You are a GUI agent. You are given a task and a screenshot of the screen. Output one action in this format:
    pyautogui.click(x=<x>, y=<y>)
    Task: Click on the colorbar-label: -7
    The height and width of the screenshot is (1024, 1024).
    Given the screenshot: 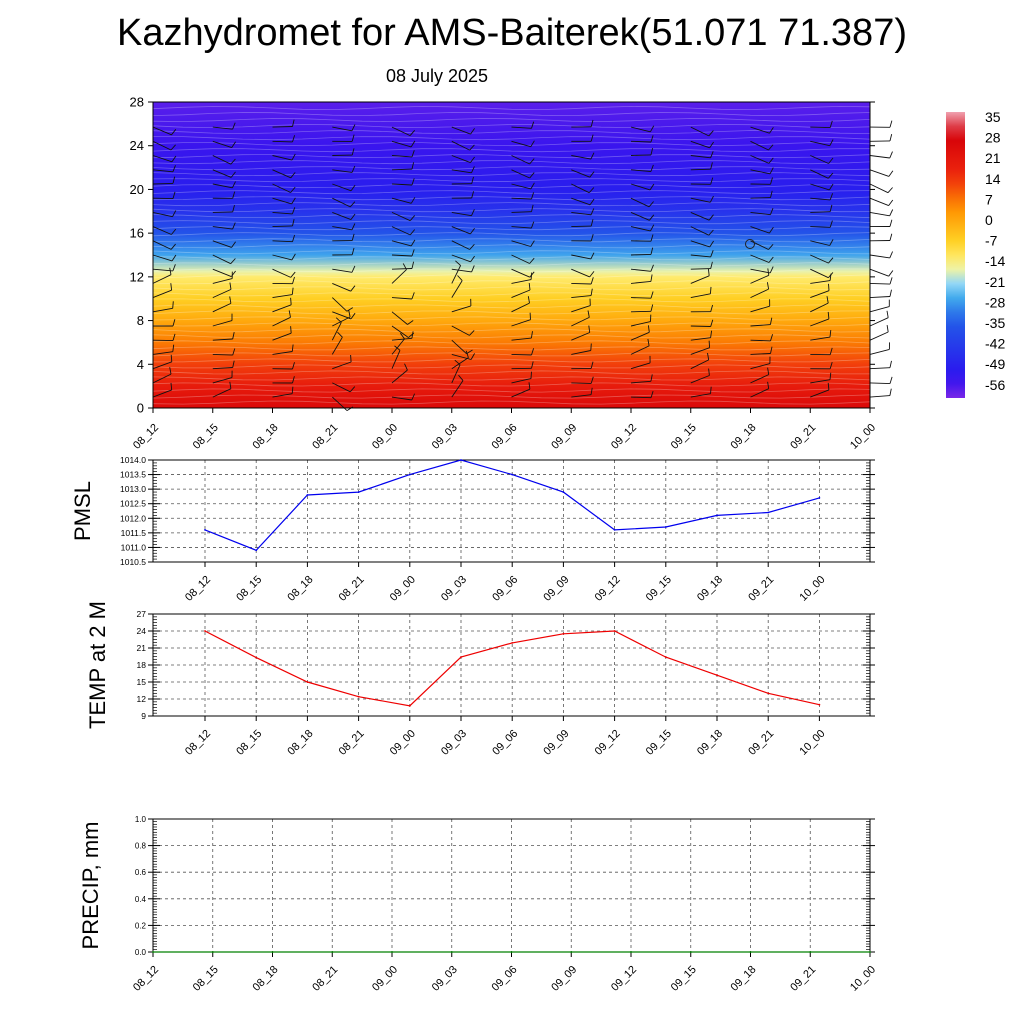 What is the action you would take?
    pyautogui.click(x=991, y=241)
    